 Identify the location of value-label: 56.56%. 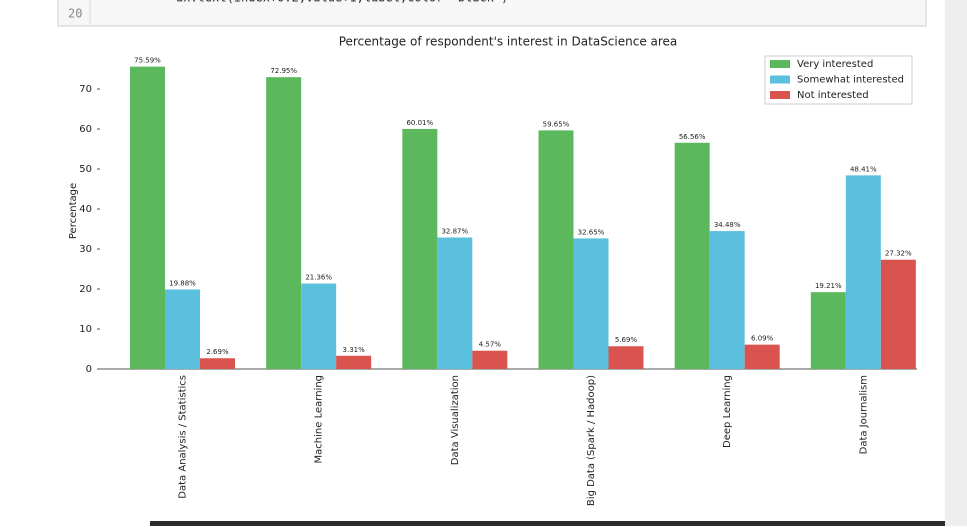
(692, 137).